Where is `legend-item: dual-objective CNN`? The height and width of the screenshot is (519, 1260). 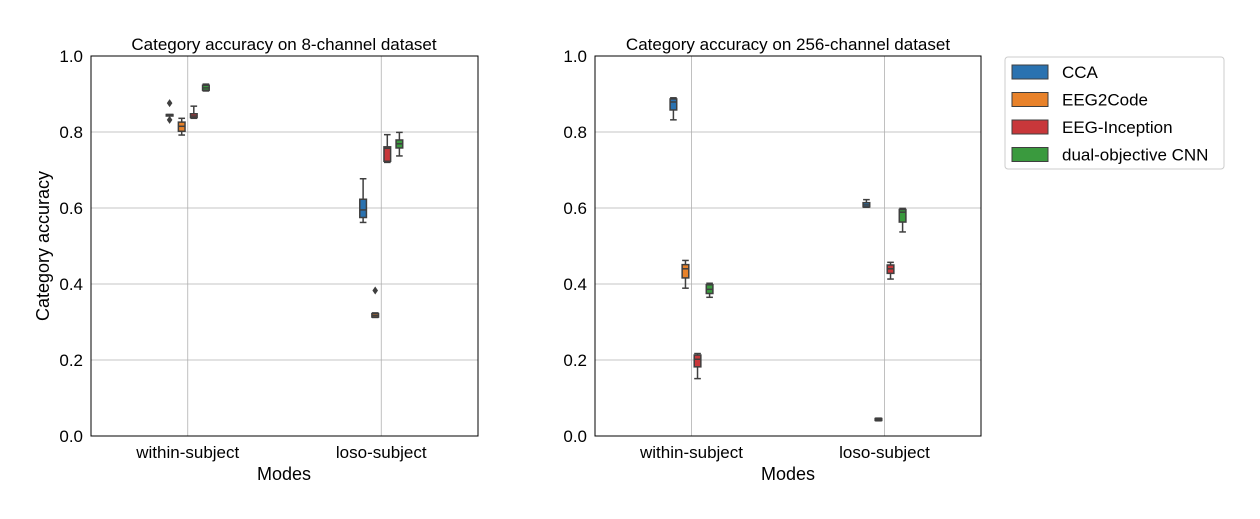
legend-item: dual-objective CNN is located at coordinates (1109, 155).